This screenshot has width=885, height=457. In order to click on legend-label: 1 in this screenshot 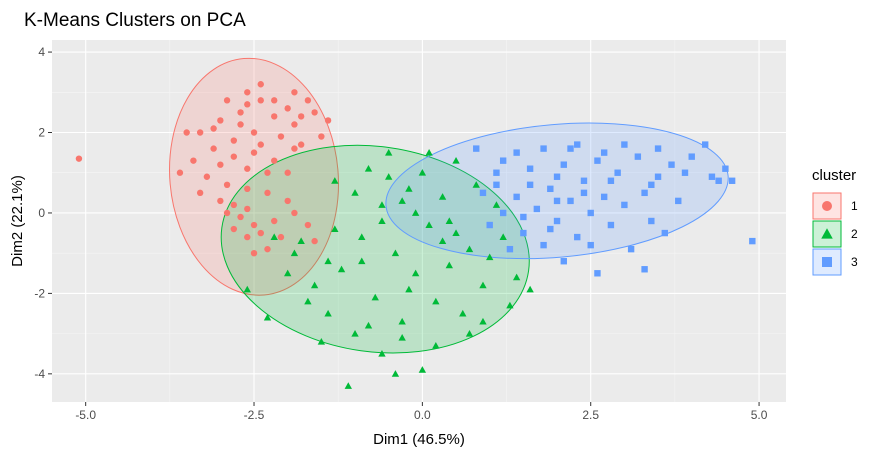, I will do `click(854, 206)`.